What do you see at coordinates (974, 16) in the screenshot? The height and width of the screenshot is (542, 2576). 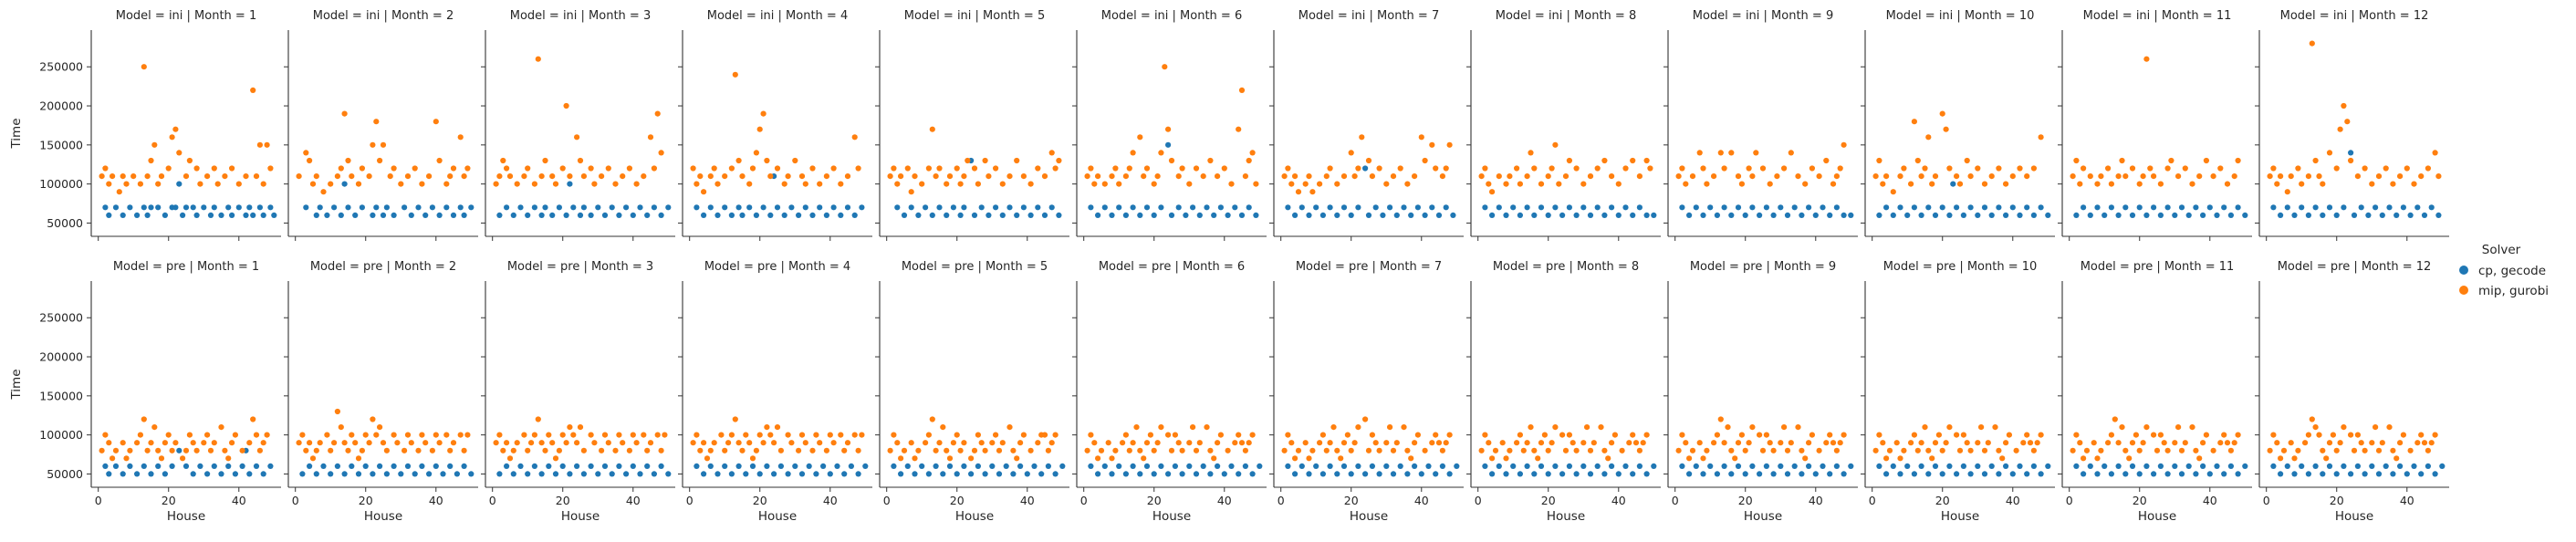 I see `panel-title: Model = ini | Month = 5` at bounding box center [974, 16].